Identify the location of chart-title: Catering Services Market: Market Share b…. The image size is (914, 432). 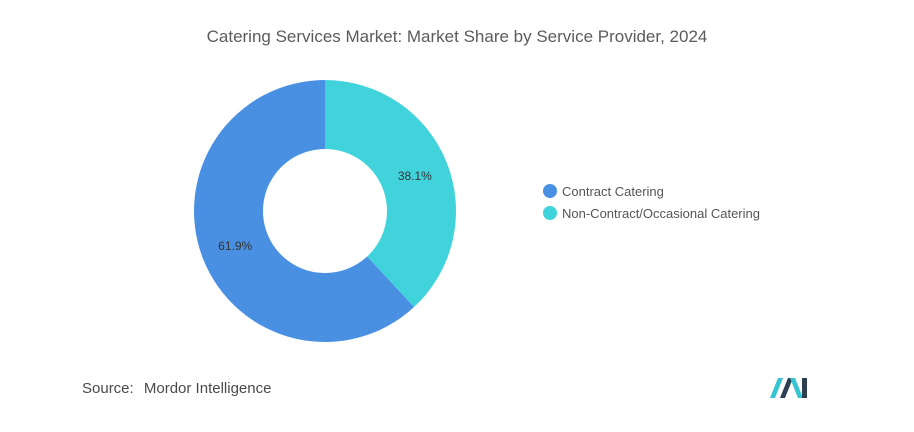
(457, 36).